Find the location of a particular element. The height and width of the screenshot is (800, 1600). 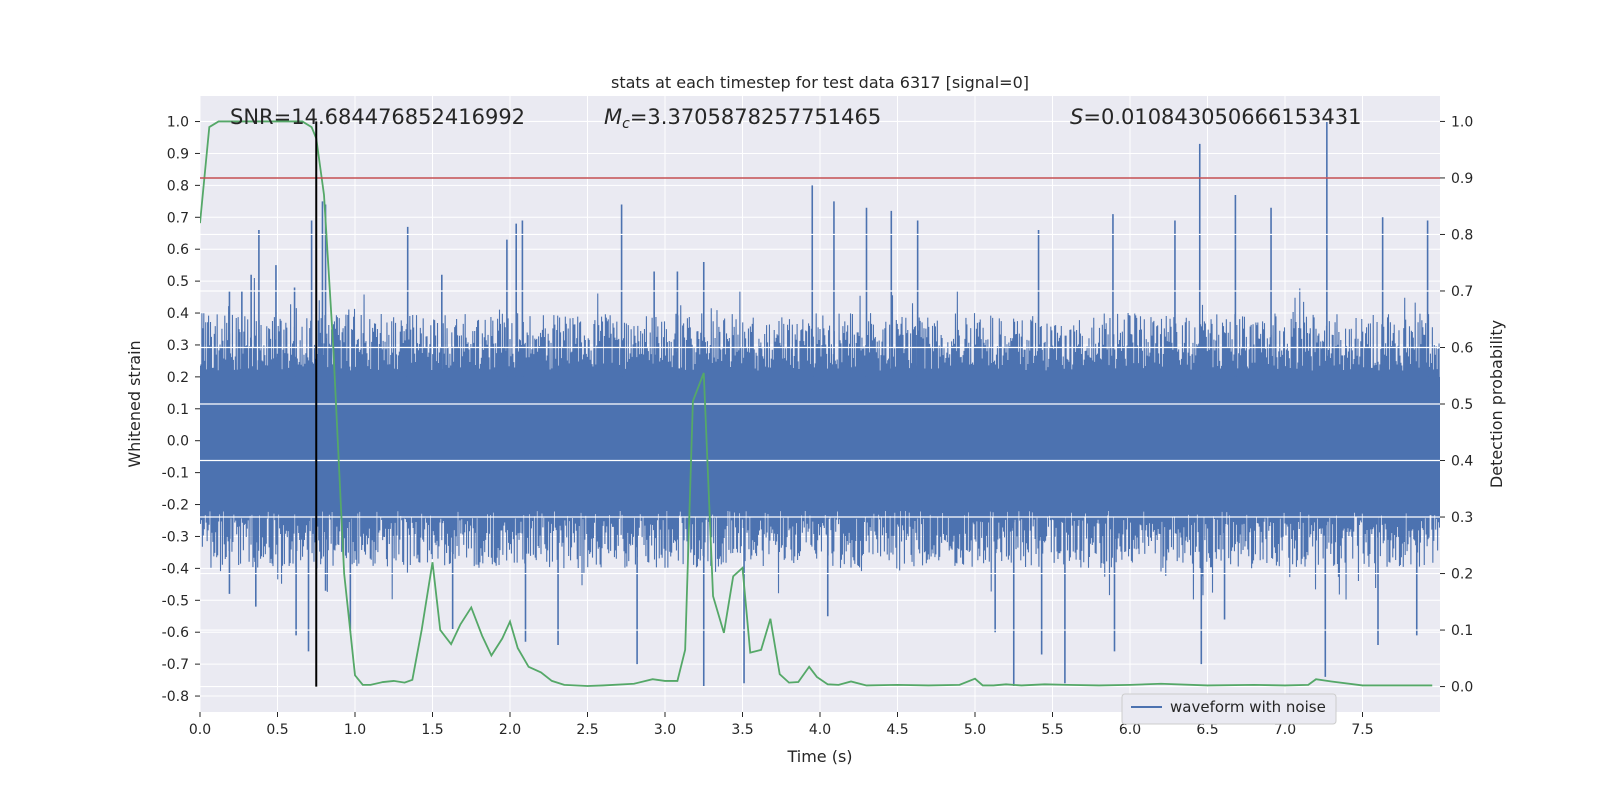

chirp-mass-symbol: M is located at coordinates (613, 117).